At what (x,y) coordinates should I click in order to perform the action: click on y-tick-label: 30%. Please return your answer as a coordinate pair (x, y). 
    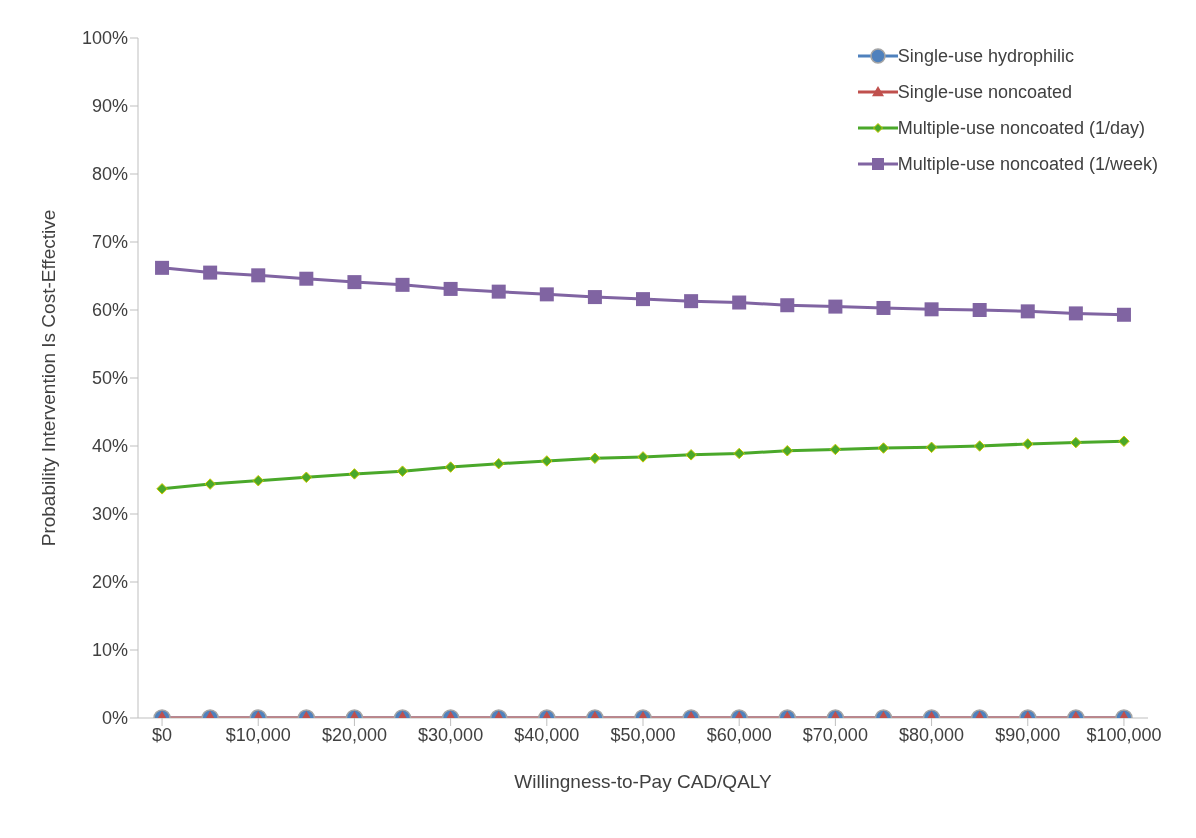
    Looking at the image, I should click on (109, 514).